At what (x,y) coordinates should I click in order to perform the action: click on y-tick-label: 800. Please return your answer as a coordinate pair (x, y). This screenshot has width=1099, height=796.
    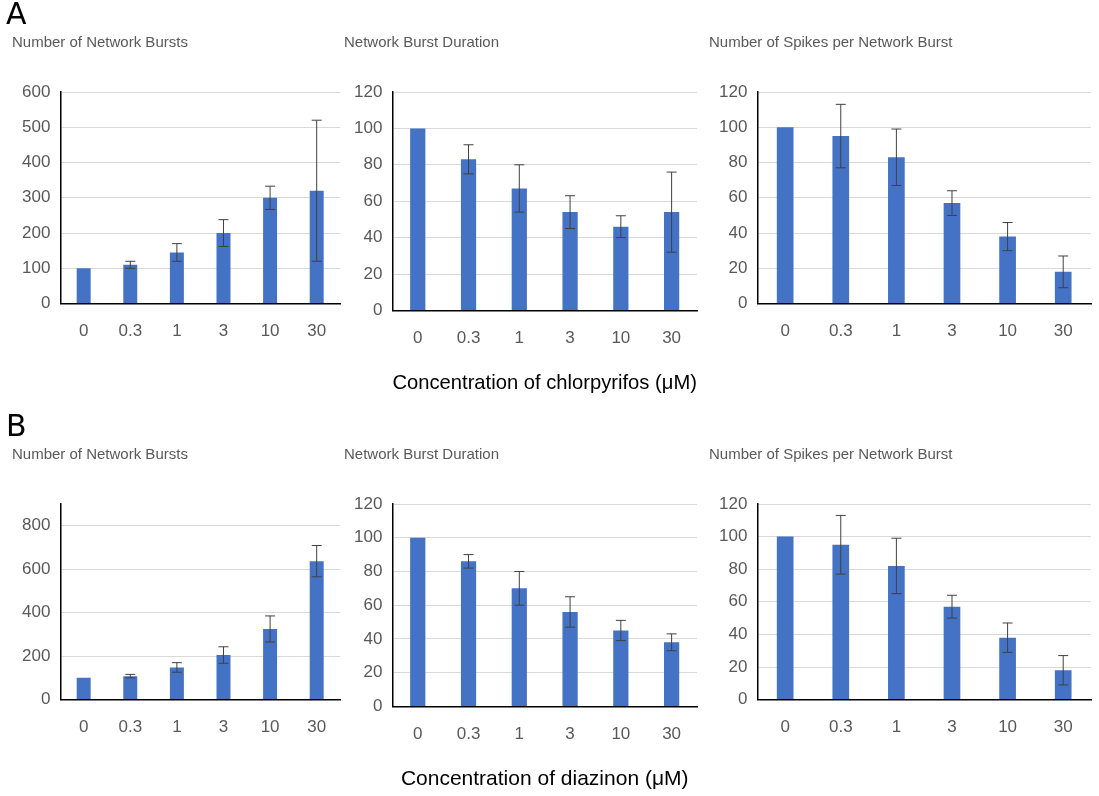
    Looking at the image, I should click on (36, 525).